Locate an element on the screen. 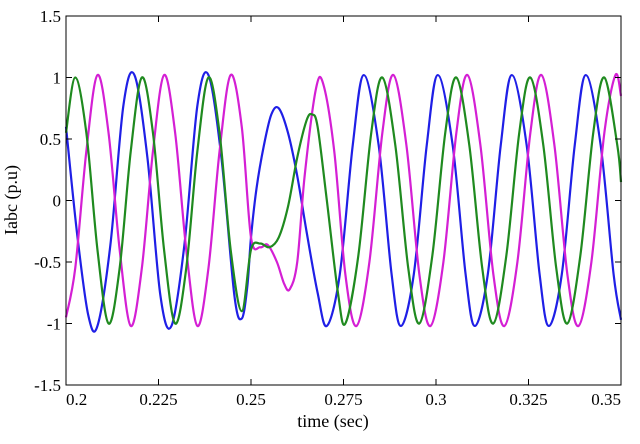 The width and height of the screenshot is (640, 444). x-tick-label: 0.2 is located at coordinates (76, 399).